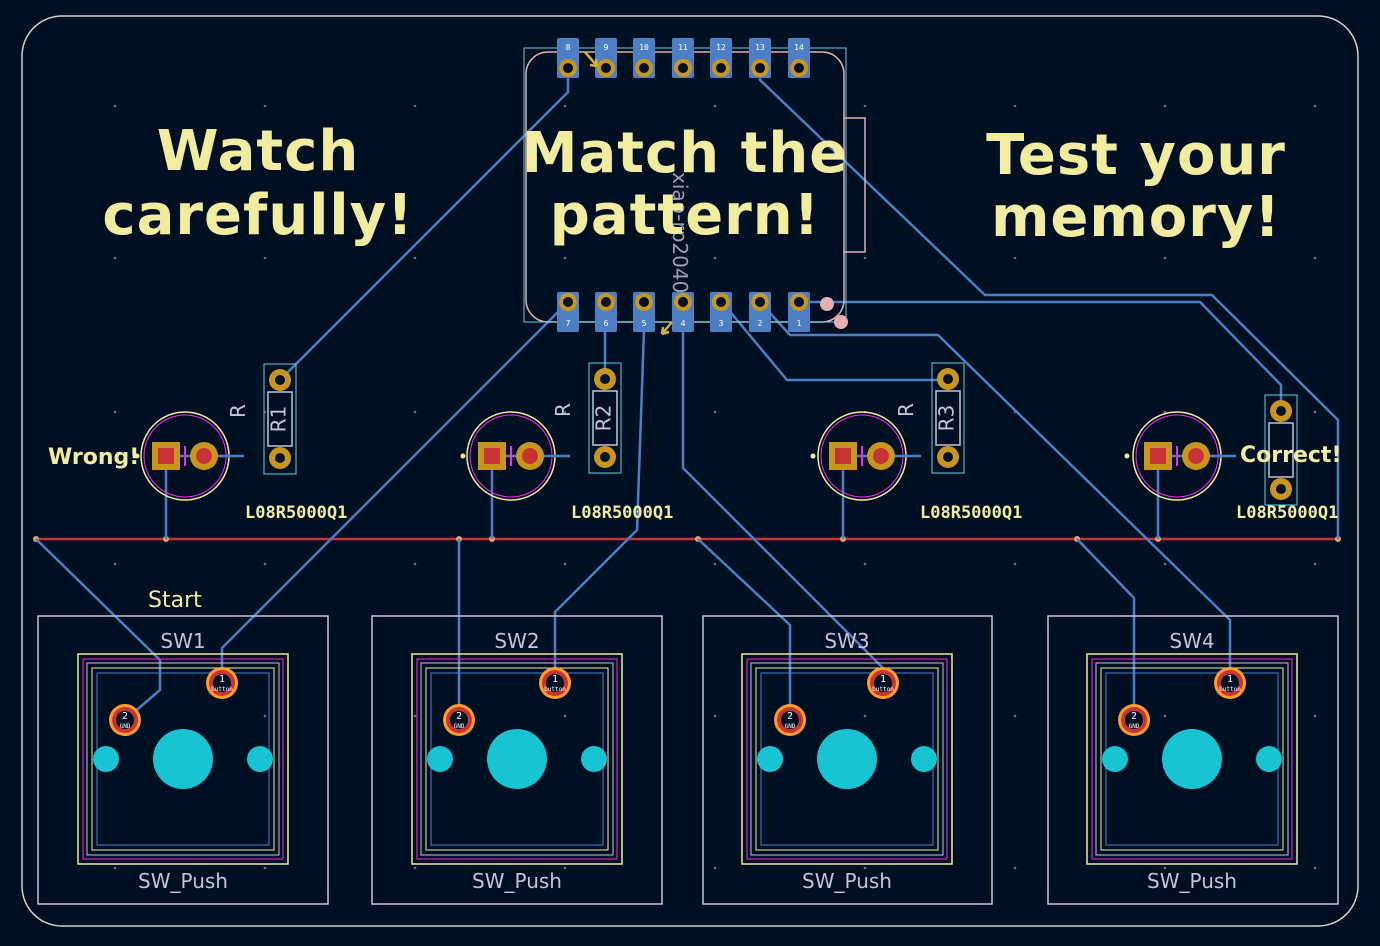 The width and height of the screenshot is (1380, 946). I want to click on mcu-pin-top-number: 10, so click(644, 47).